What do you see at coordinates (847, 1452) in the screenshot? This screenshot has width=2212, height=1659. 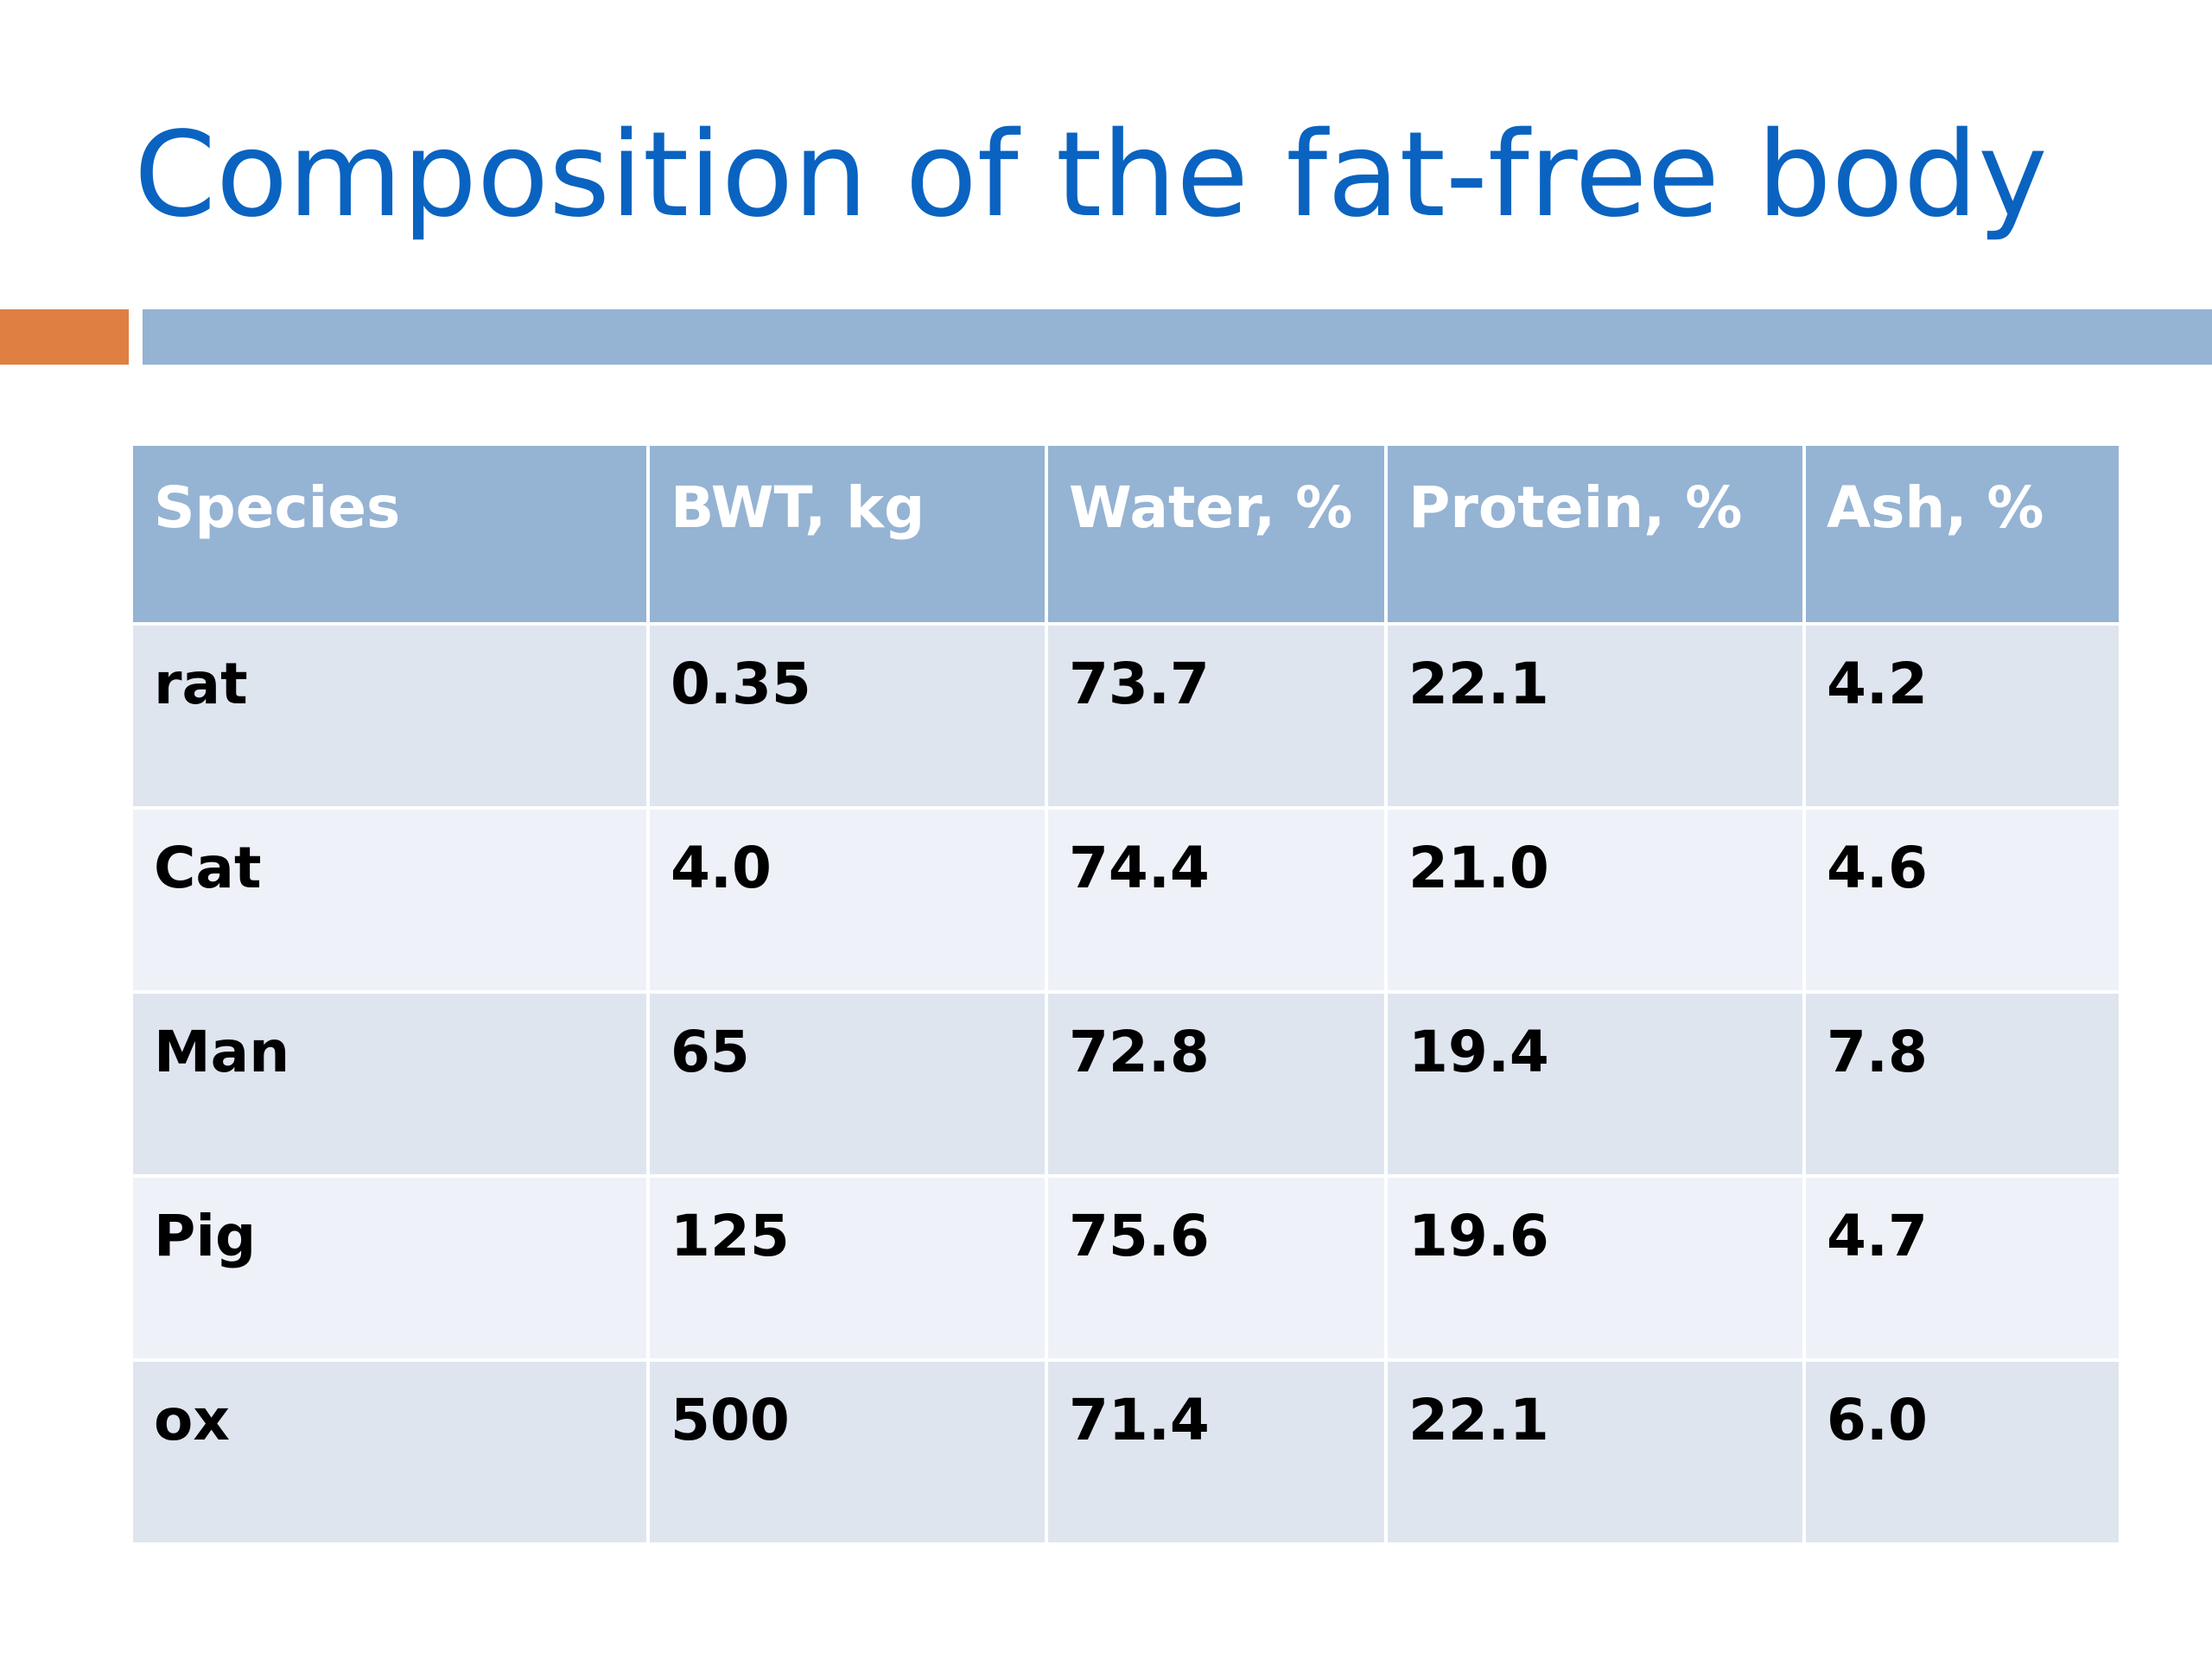 I see `cell-bwt: 500` at bounding box center [847, 1452].